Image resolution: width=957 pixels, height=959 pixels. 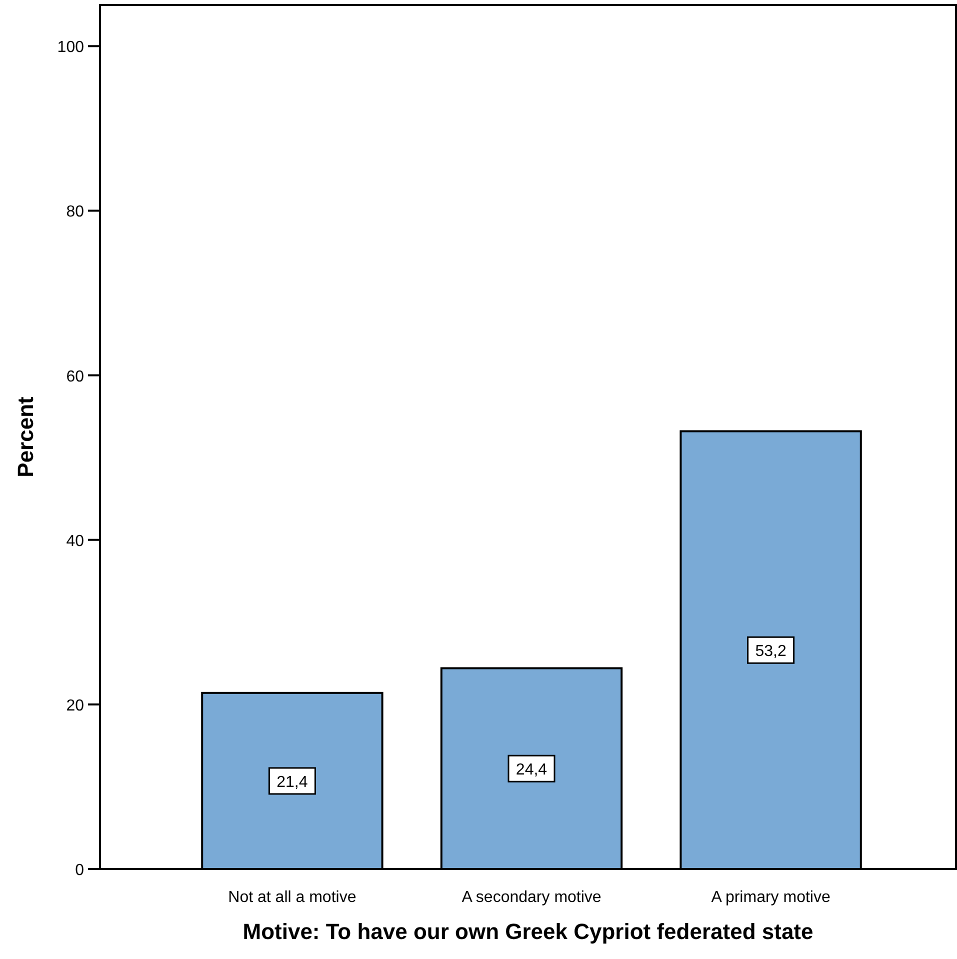 I want to click on x-tick-label: Not at all a motive, so click(x=292, y=897).